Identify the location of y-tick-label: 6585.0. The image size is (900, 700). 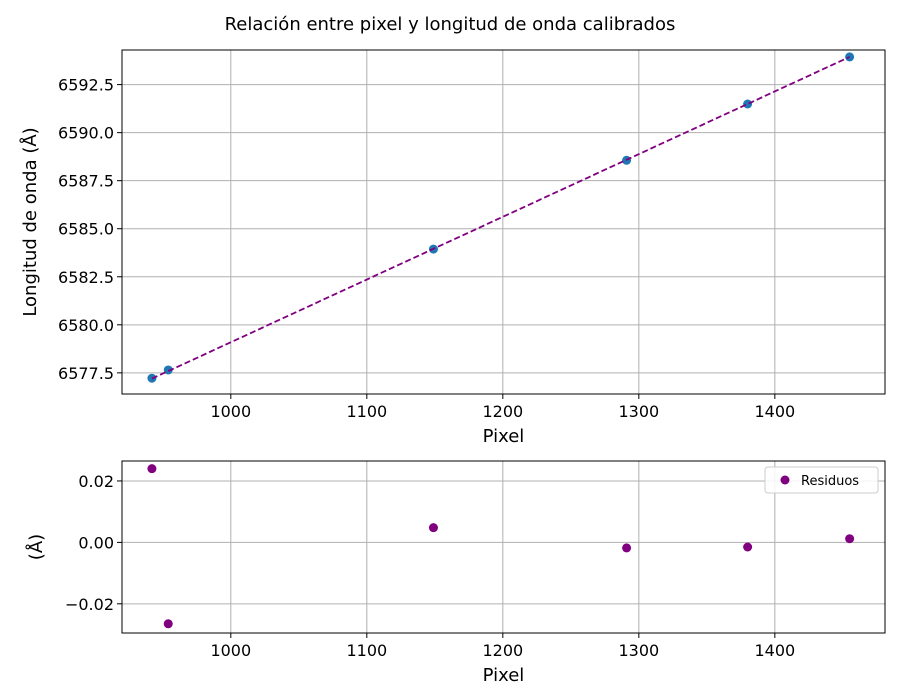
(86, 229).